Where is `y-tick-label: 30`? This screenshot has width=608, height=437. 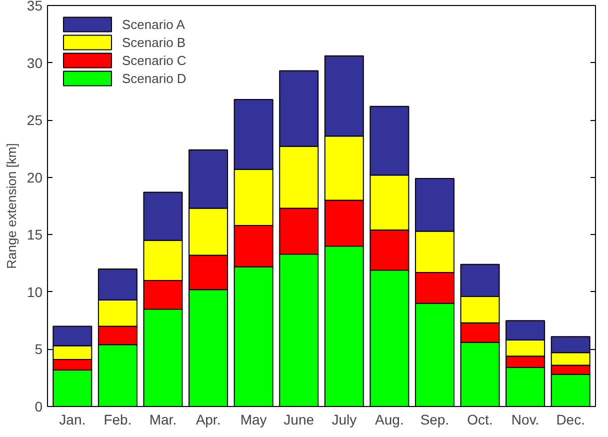
y-tick-label: 30 is located at coordinates (34, 62).